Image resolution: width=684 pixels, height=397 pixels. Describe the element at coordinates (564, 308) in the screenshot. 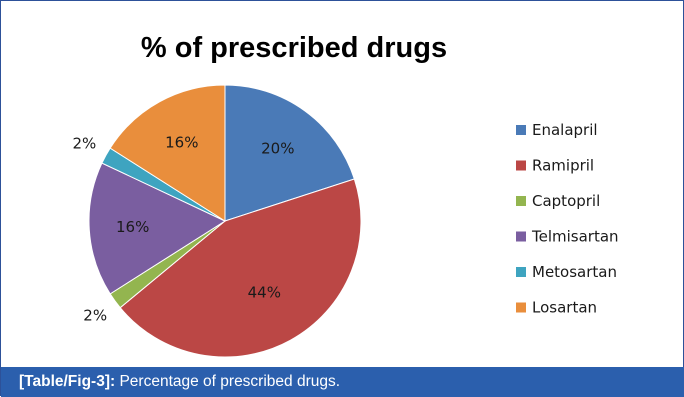

I see `legend-label-losartan: Losartan` at that location.